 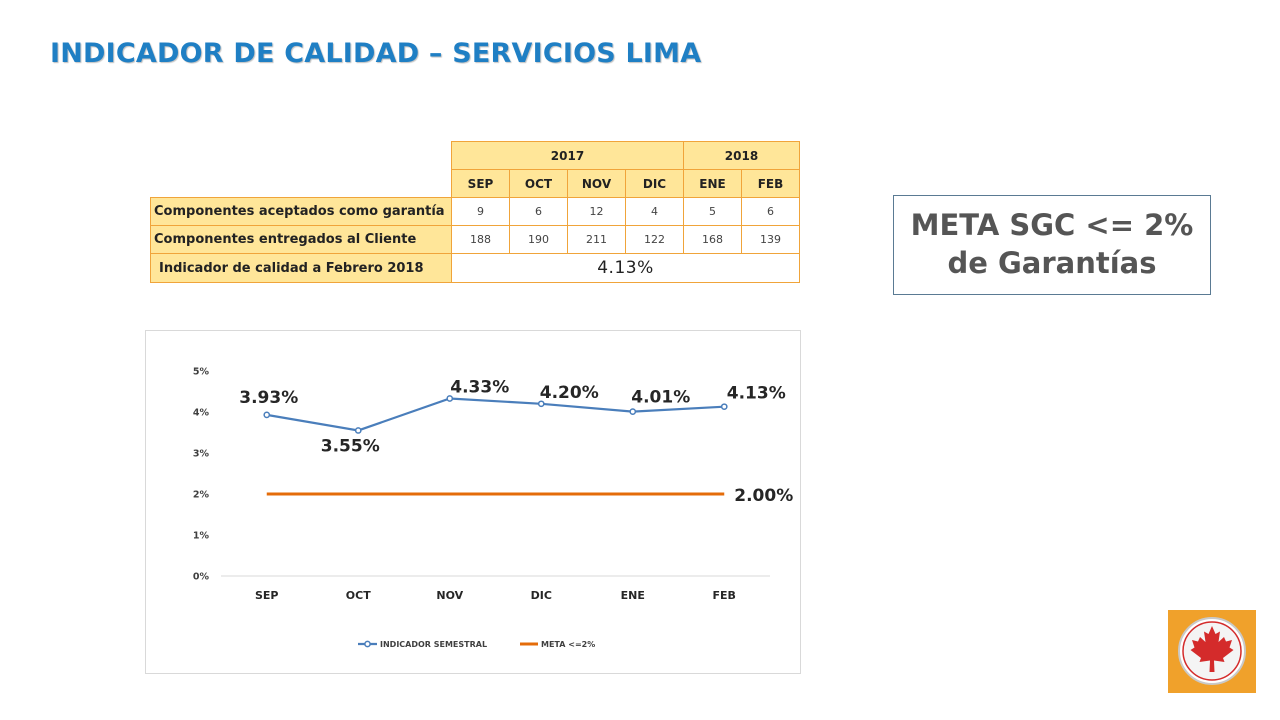 I want to click on table-cell: 4, so click(x=654, y=211).